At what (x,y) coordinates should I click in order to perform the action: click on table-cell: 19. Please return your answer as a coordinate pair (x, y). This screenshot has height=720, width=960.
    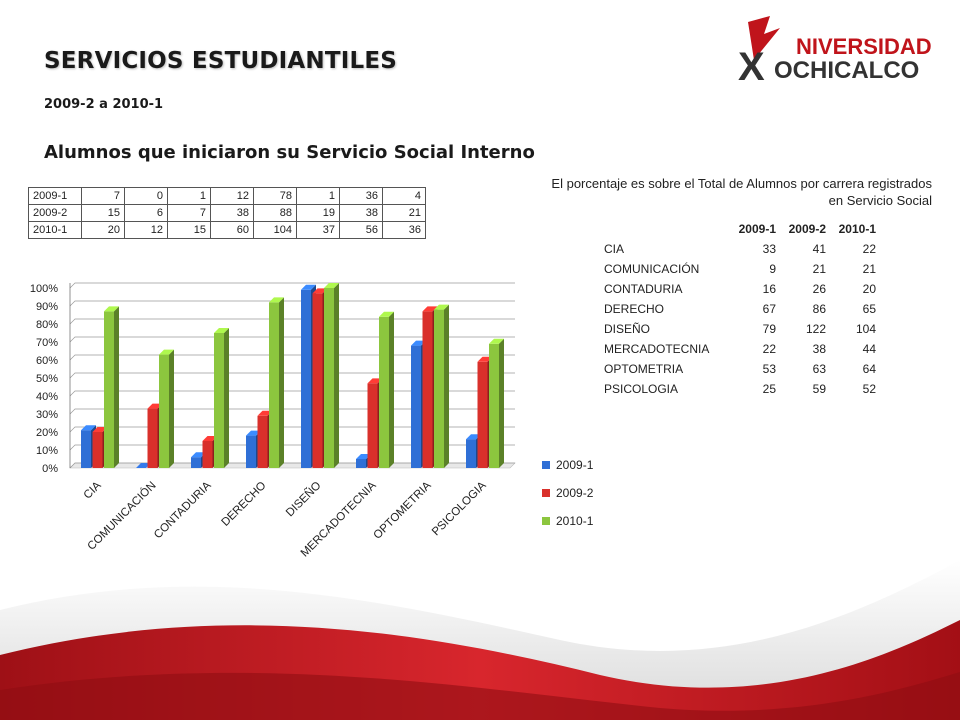
    Looking at the image, I should click on (318, 213).